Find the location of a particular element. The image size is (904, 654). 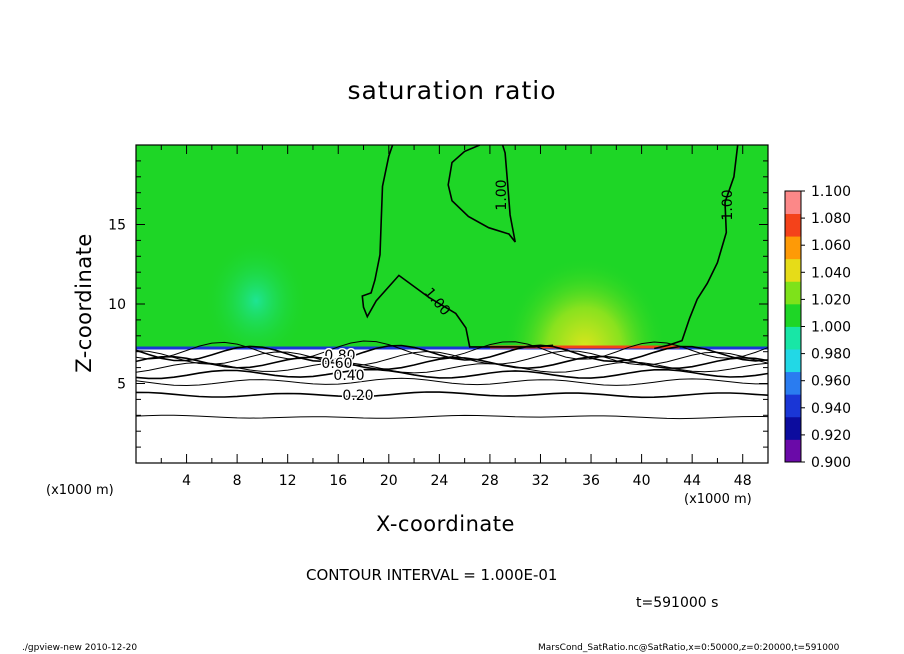

contour-label-2: 1.00 is located at coordinates (728, 204).